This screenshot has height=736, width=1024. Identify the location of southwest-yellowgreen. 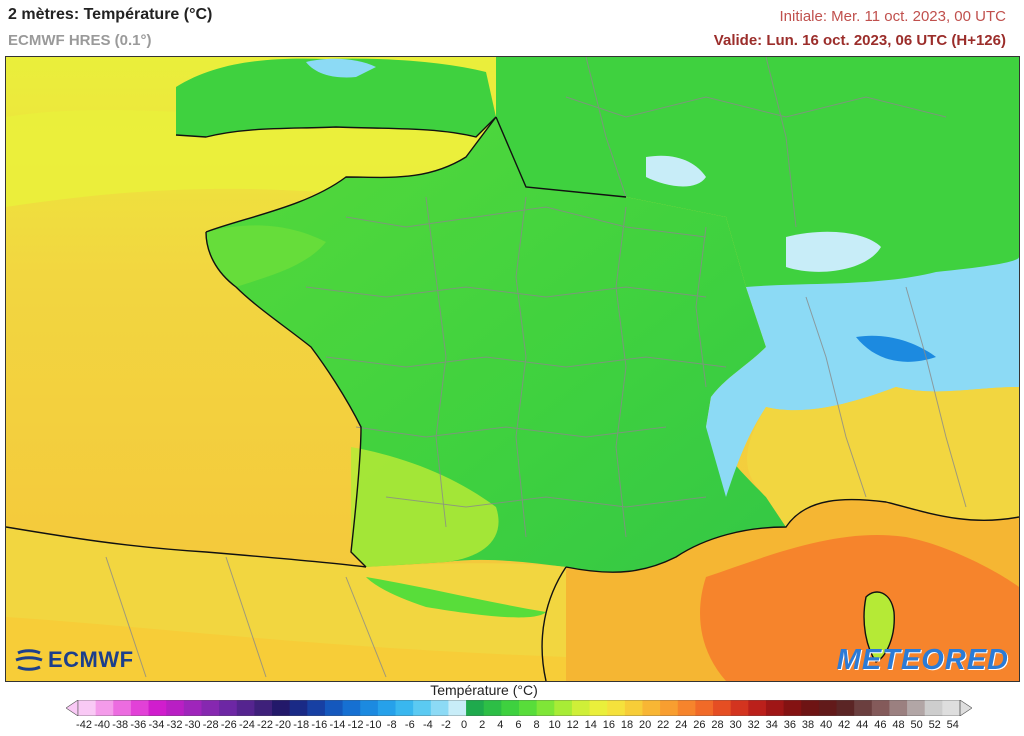
(425, 507).